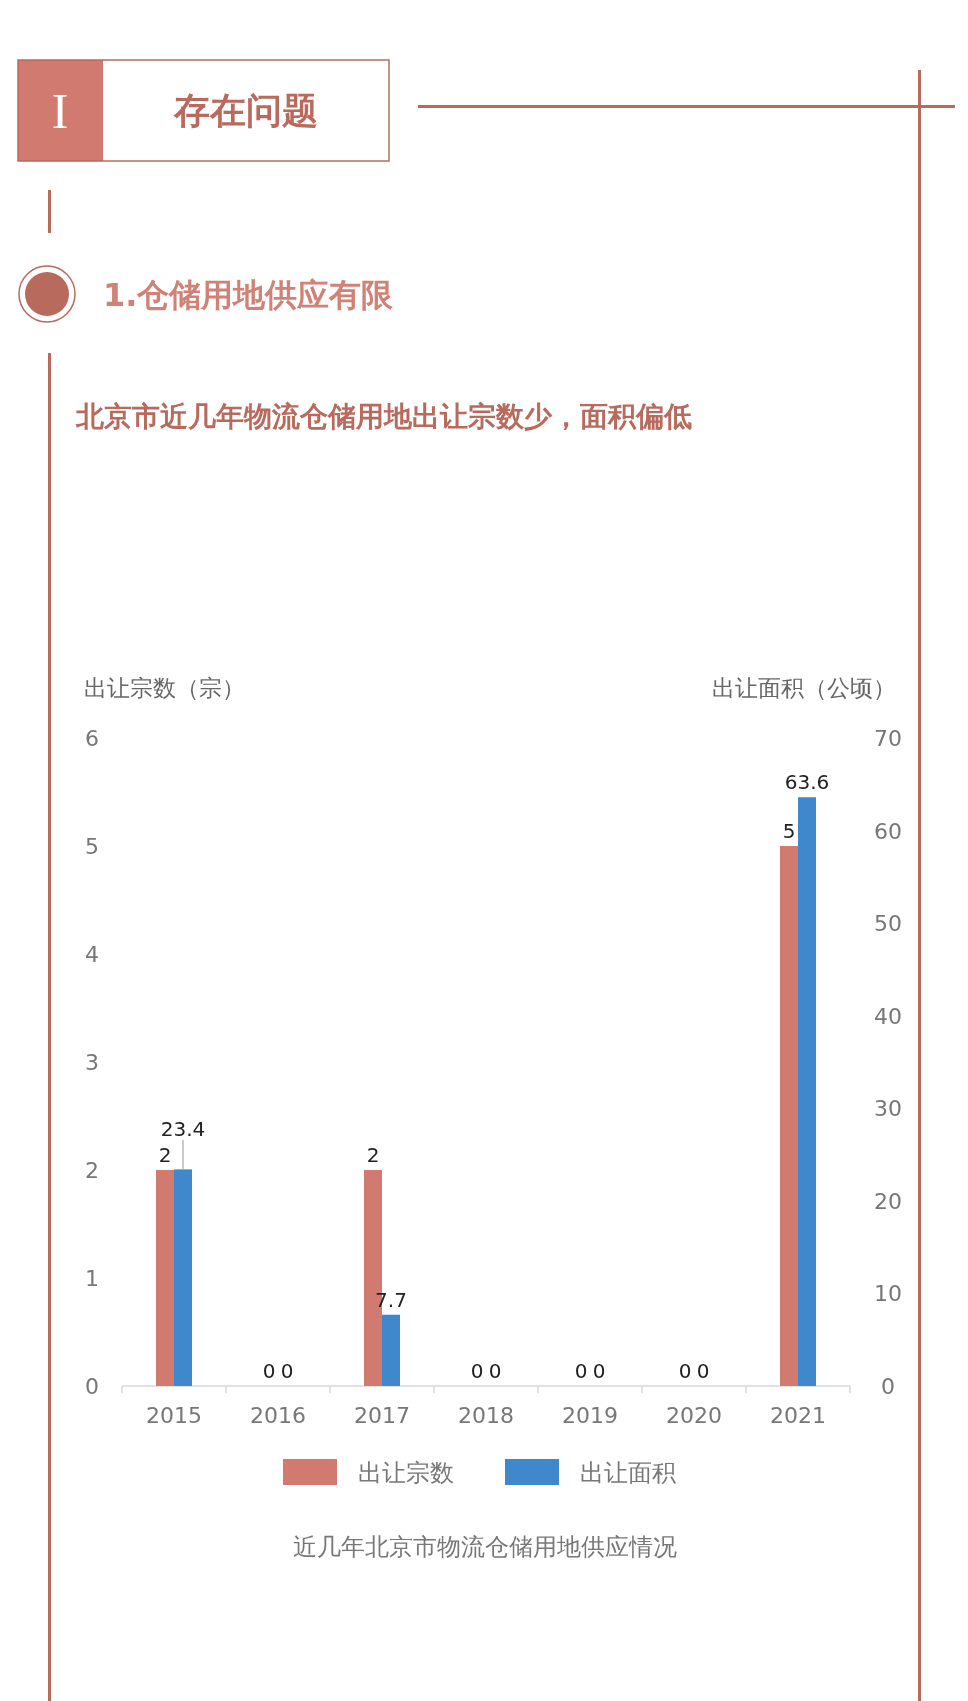  Describe the element at coordinates (798, 1415) in the screenshot. I see `x-tick-label: 2021` at that location.